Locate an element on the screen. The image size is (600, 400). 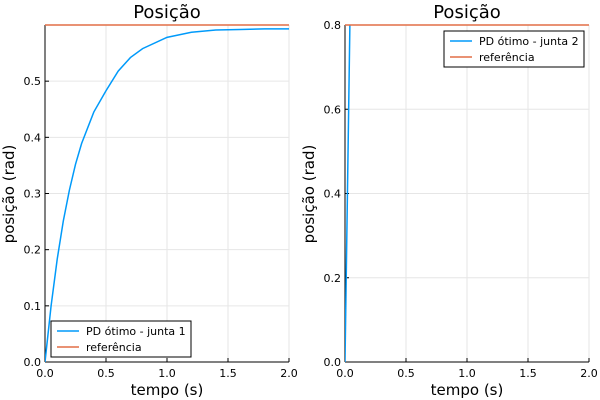
legend: PD ótimo - junta 2 referência is located at coordinates (514, 49).